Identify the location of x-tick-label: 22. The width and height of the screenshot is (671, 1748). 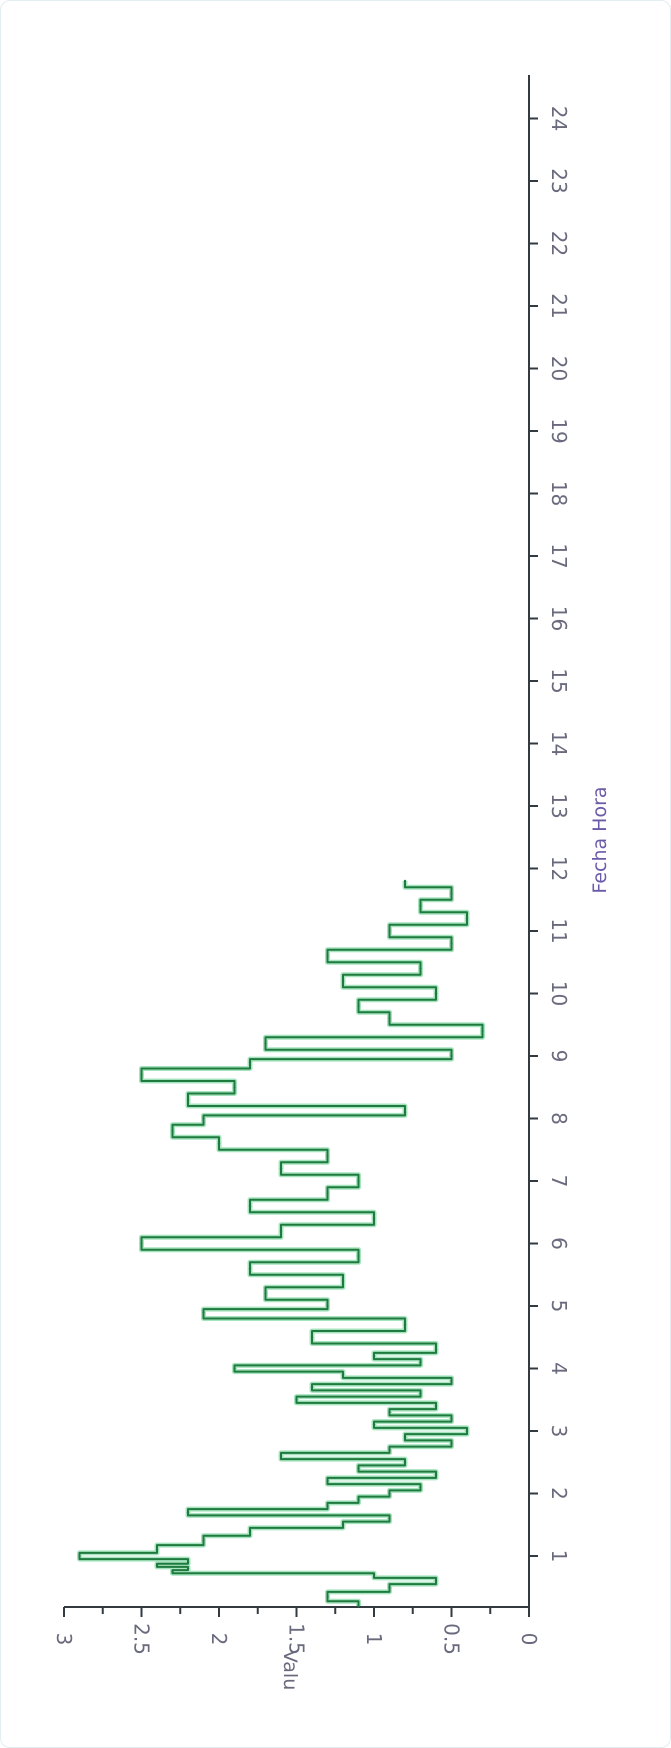
(559, 243).